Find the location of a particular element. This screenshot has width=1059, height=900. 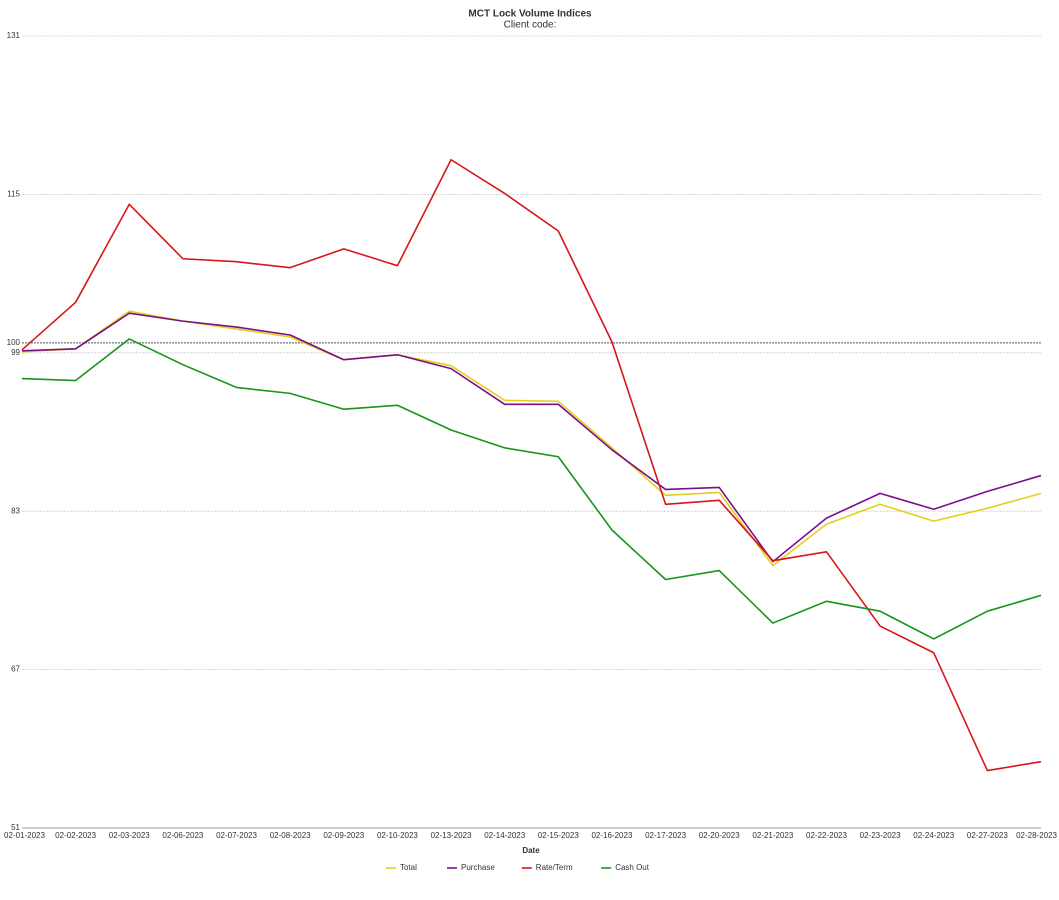

x-tick-label: 02-10-2023 is located at coordinates (397, 835).